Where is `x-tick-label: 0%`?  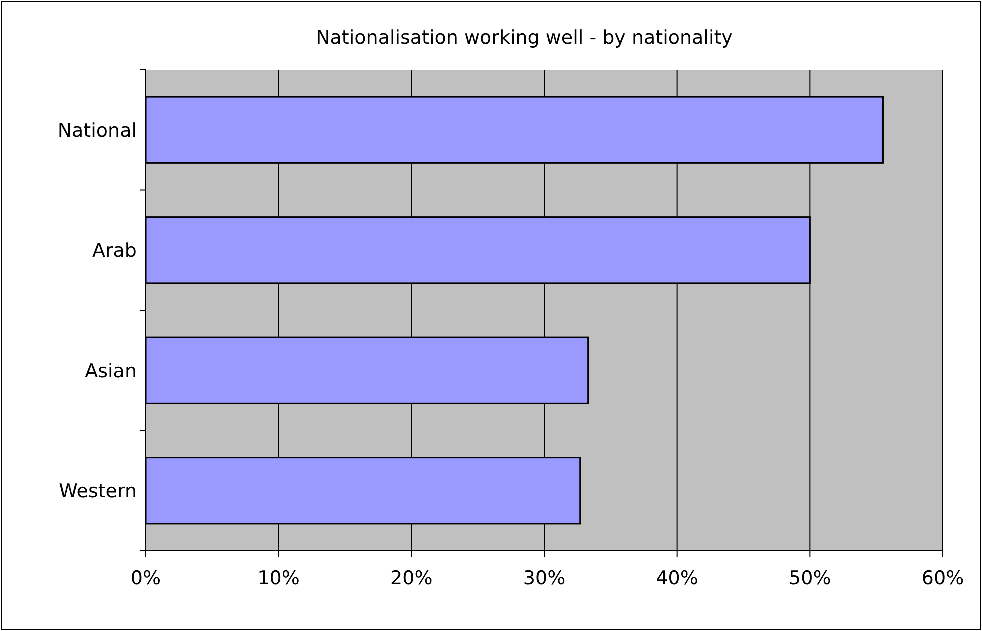 x-tick-label: 0% is located at coordinates (146, 578).